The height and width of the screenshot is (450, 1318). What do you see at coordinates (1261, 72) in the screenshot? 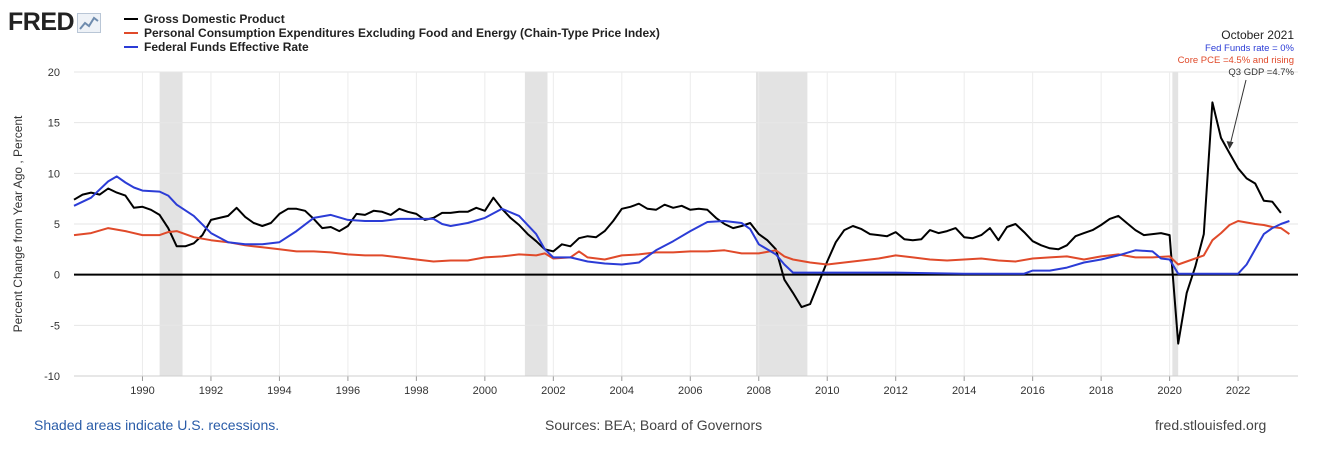
I see `annotation-line-2: Q3 GDP =4.7%` at bounding box center [1261, 72].